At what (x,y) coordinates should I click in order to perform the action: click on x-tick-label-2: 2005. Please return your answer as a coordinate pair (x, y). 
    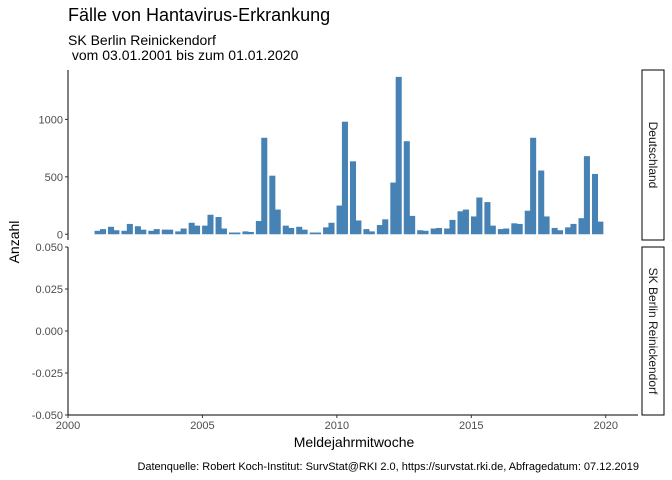
    Looking at the image, I should click on (202, 426).